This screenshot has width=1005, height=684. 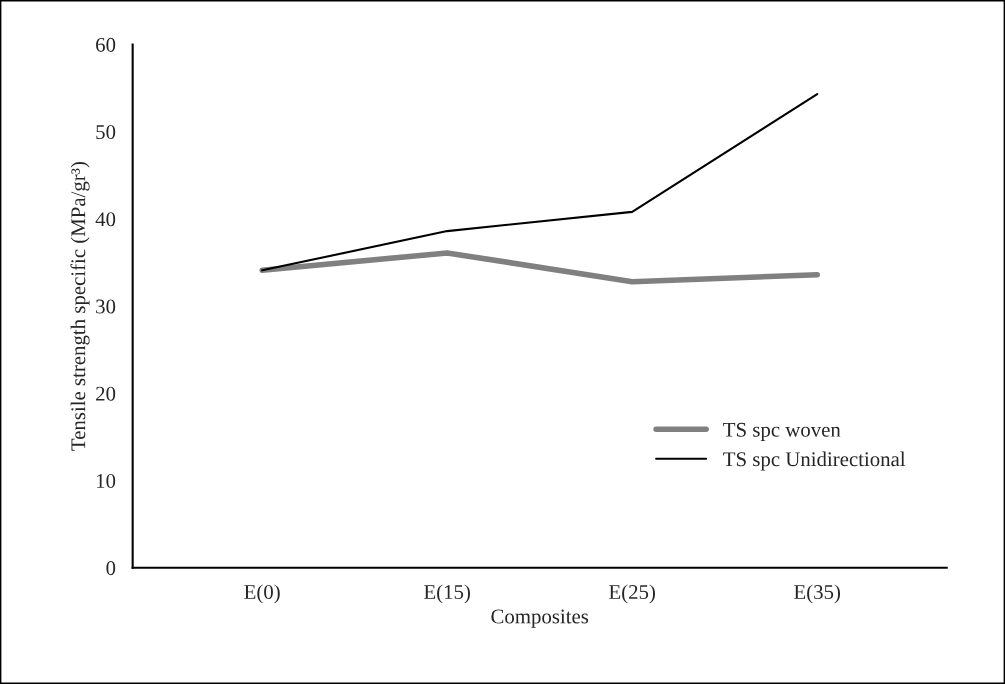 I want to click on x-tick-label: E(35), so click(x=817, y=594).